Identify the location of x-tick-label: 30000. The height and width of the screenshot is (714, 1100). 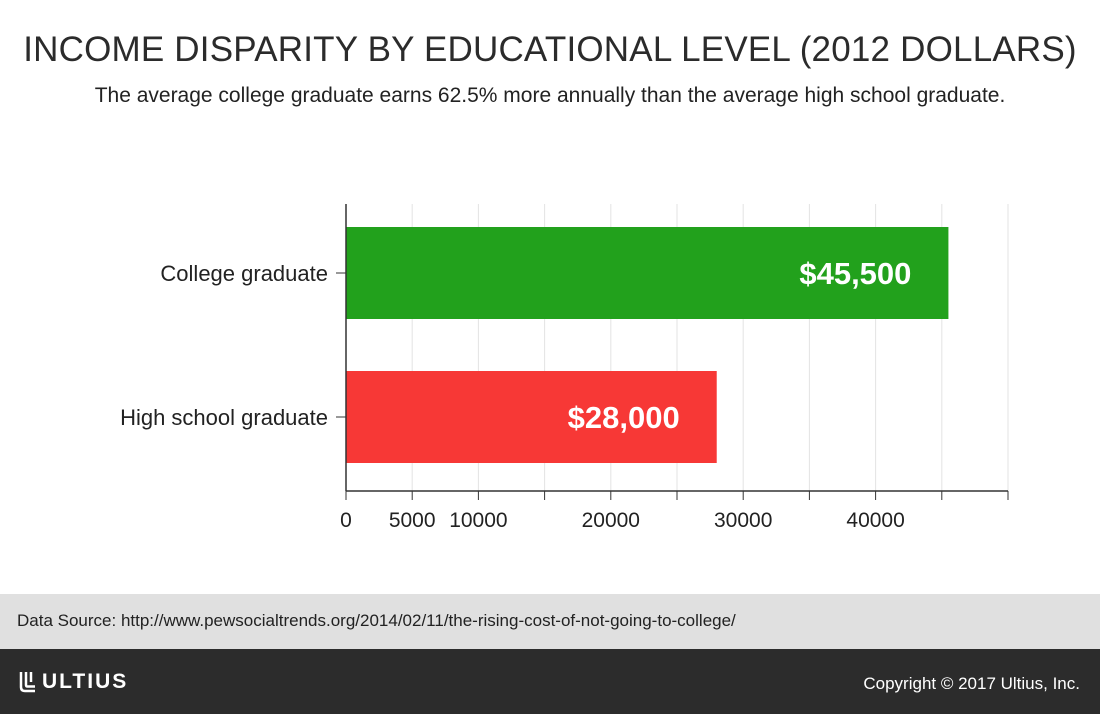
(743, 520).